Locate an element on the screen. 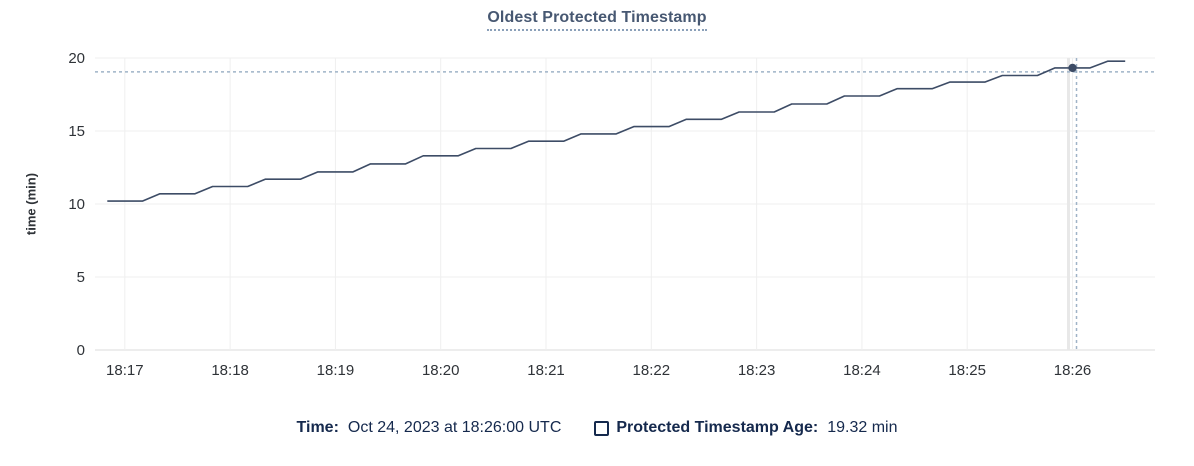 The width and height of the screenshot is (1194, 466). hover-point-dot is located at coordinates (1072, 68).